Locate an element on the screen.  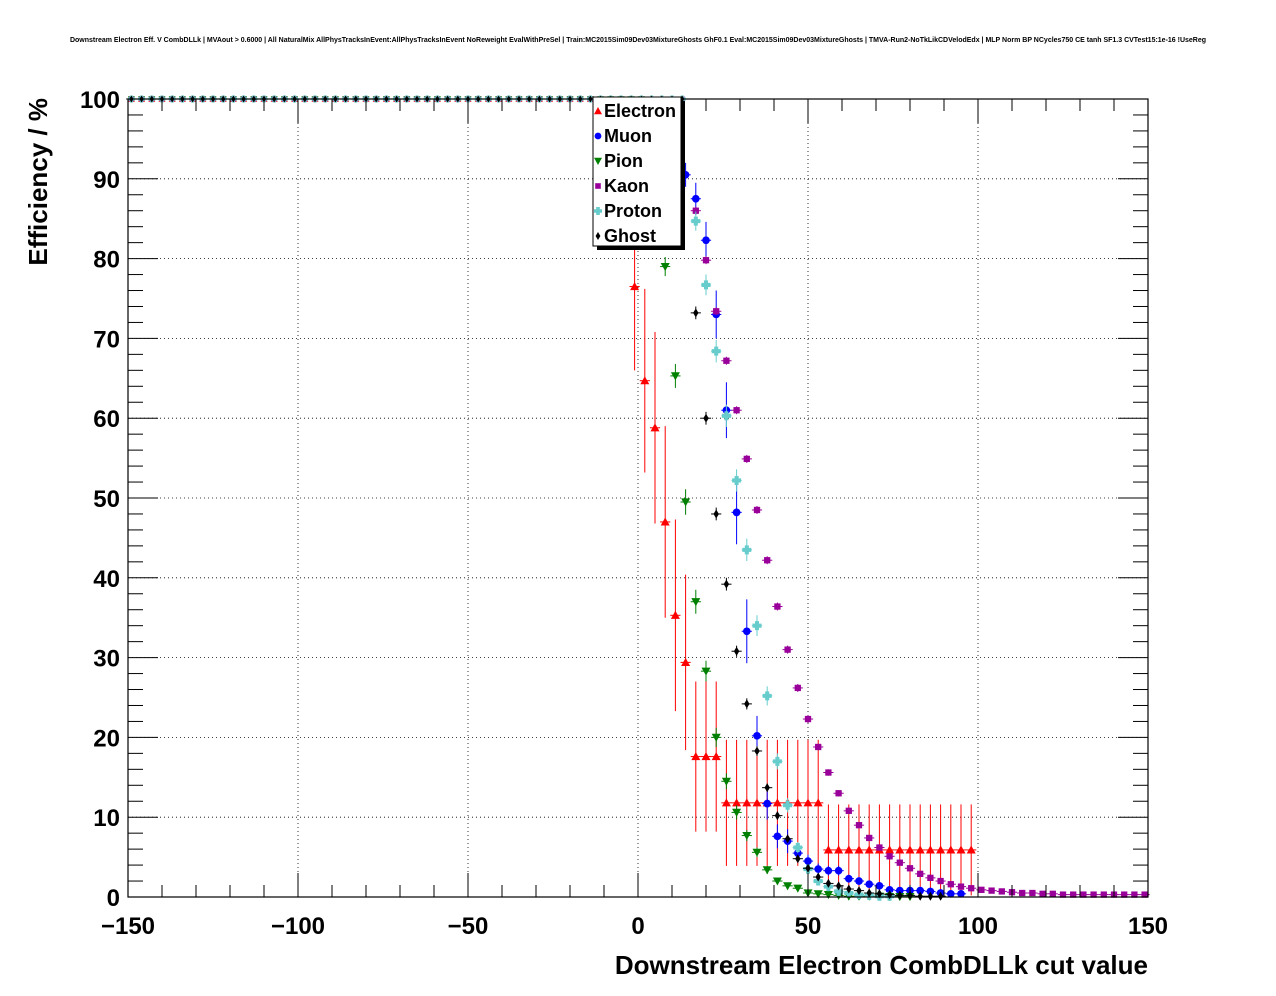
legend-entry-kaon: Kaon is located at coordinates (622, 186).